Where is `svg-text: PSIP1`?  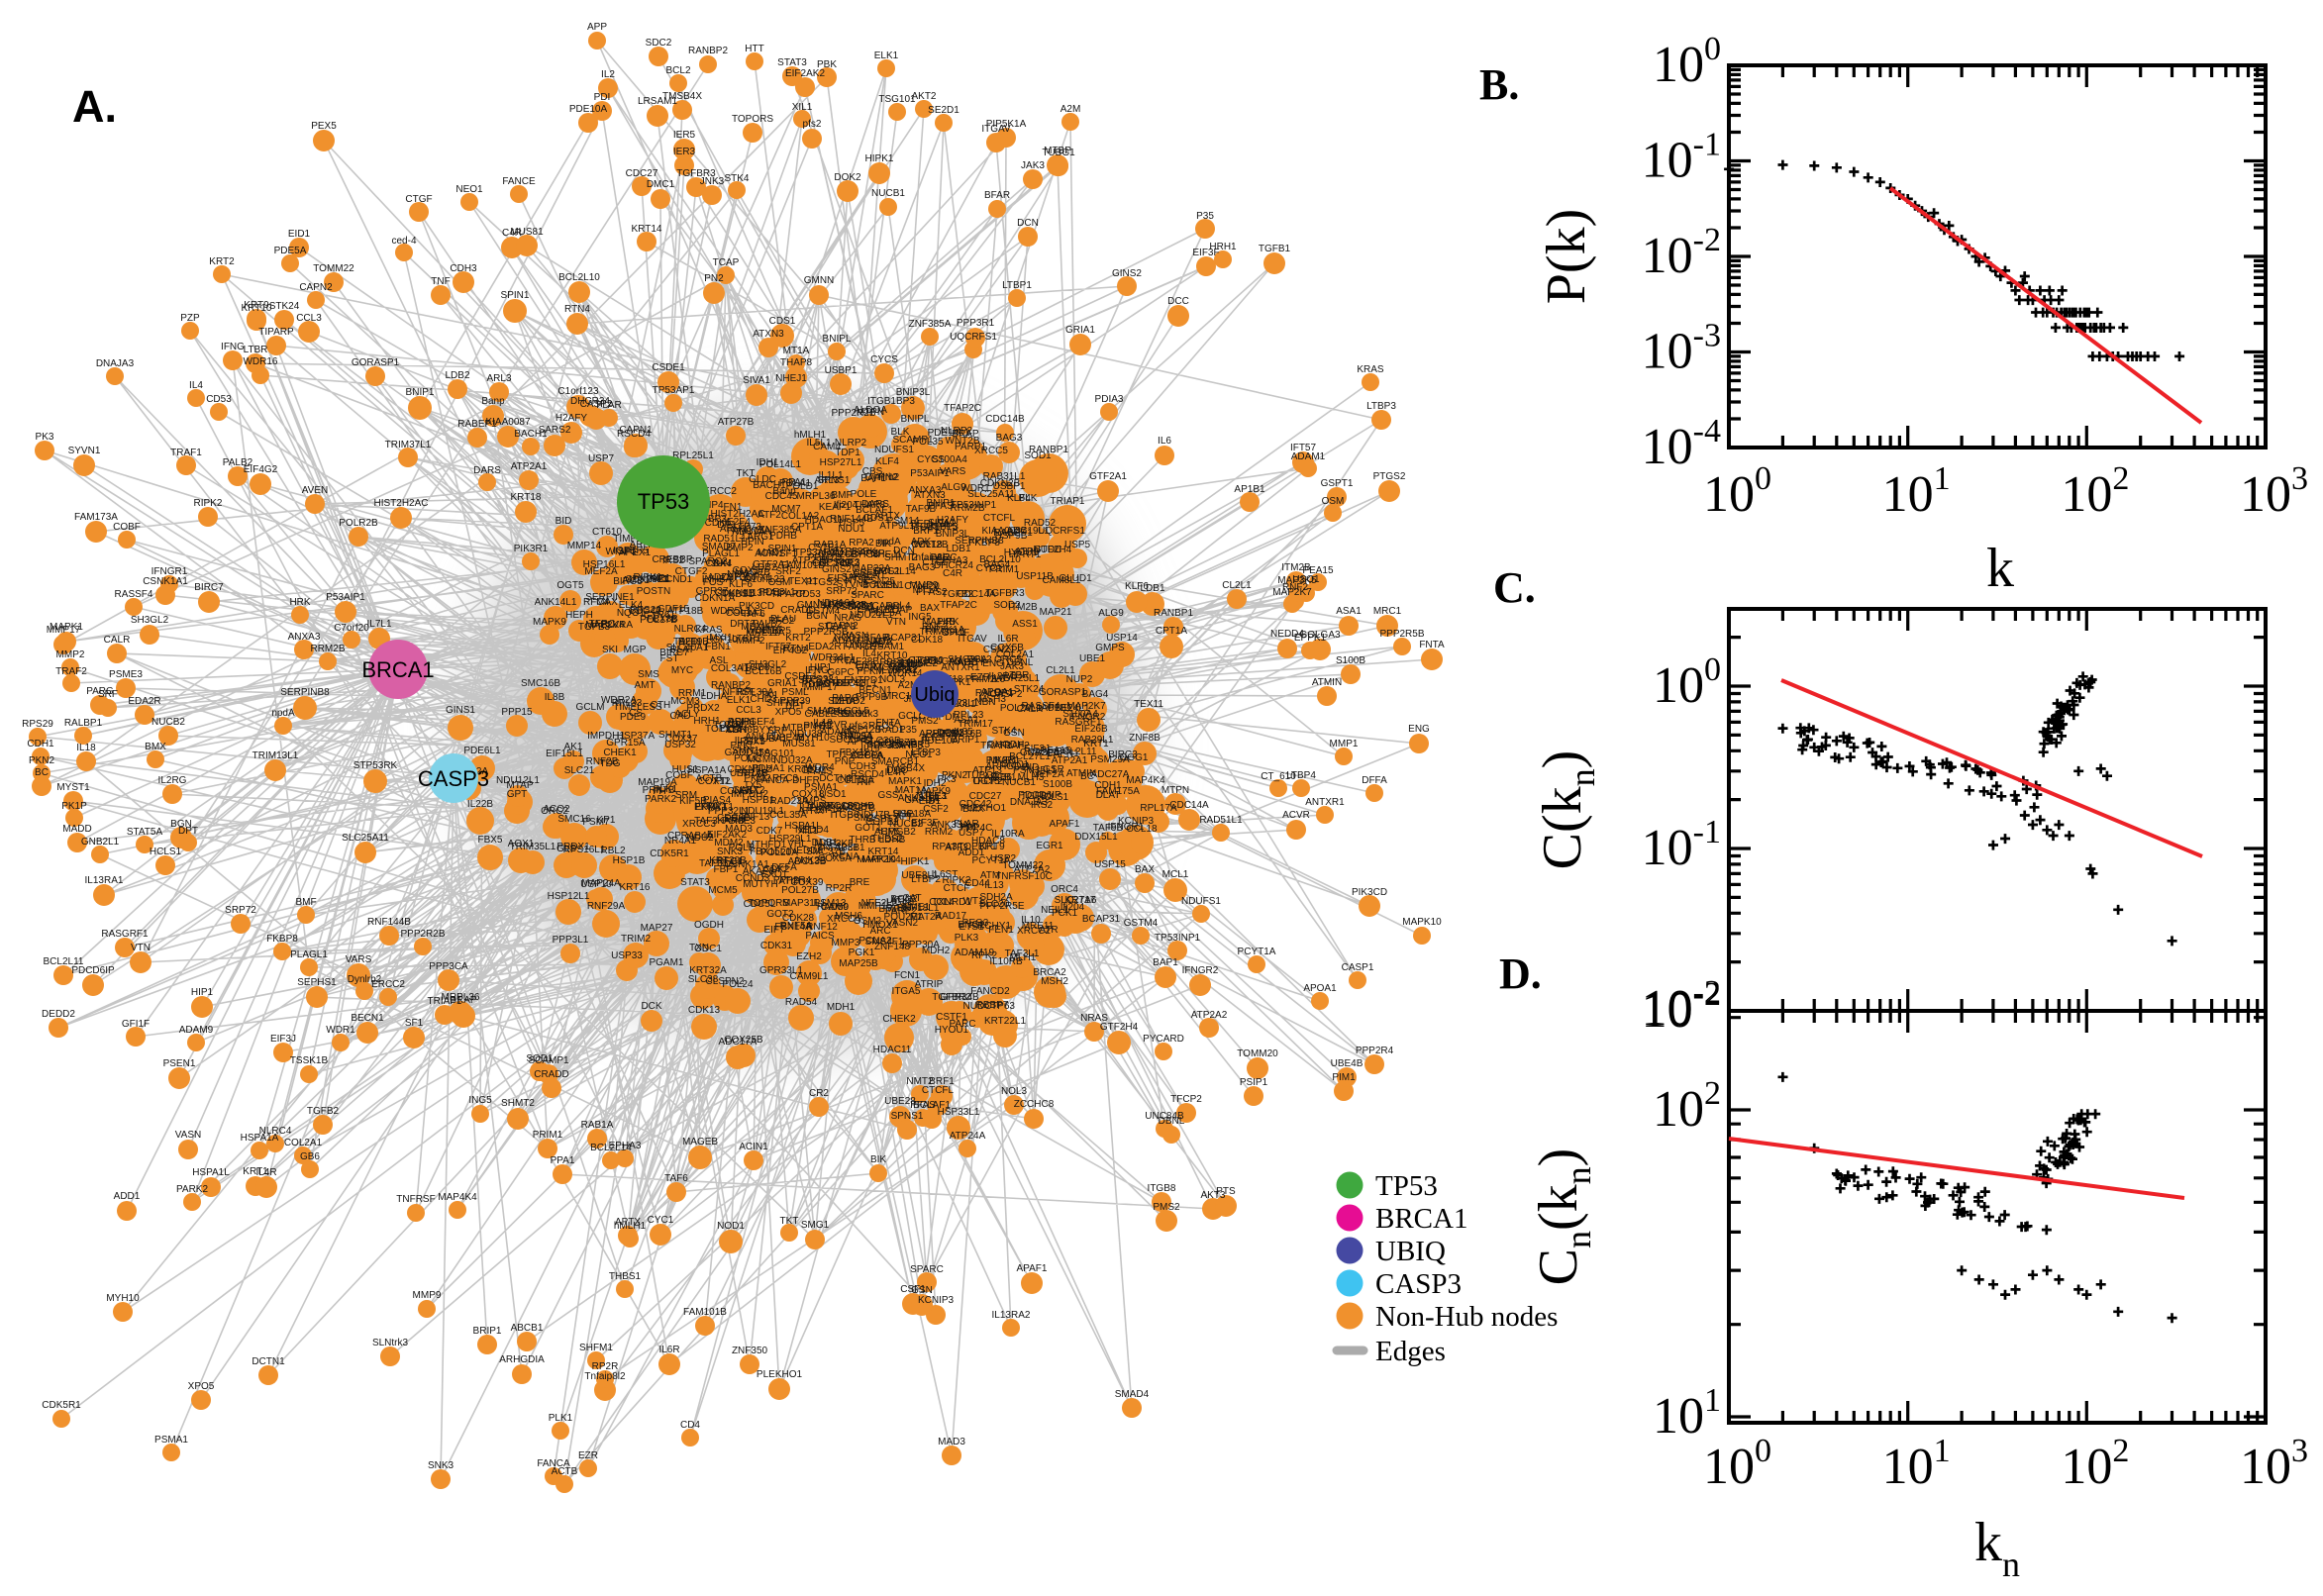
svg-text: PSIP1 is located at coordinates (1254, 1083).